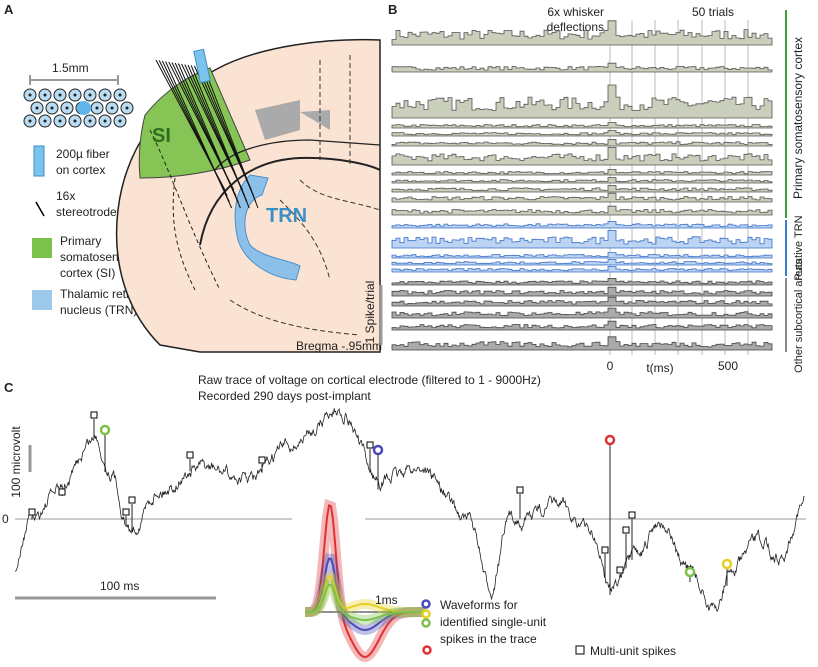  I want to click on waveform-label: identified single-unit, so click(493, 622).